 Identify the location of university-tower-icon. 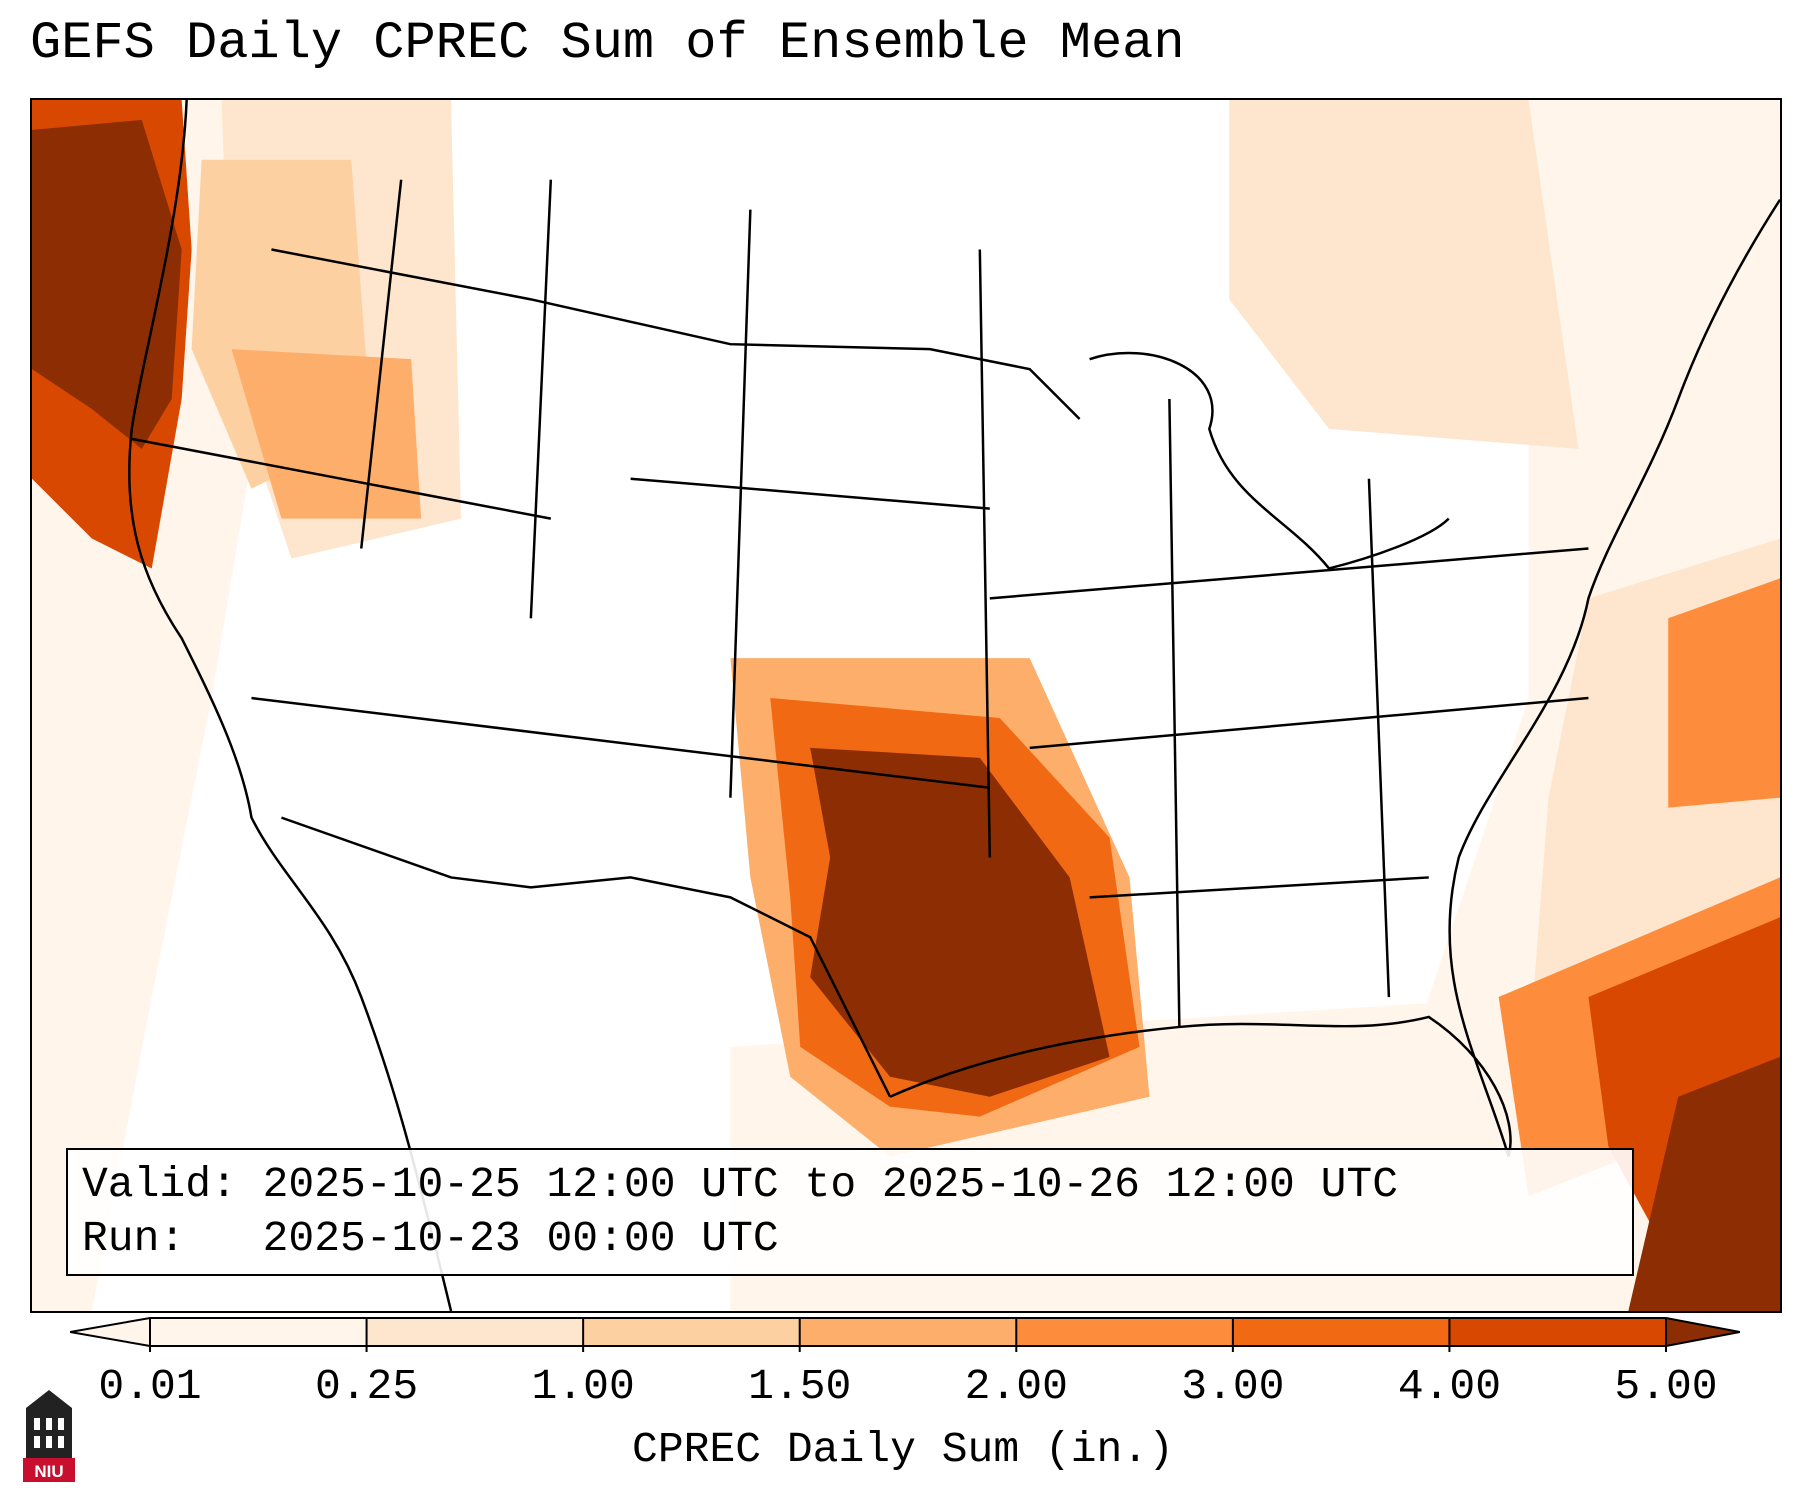
(49, 1424).